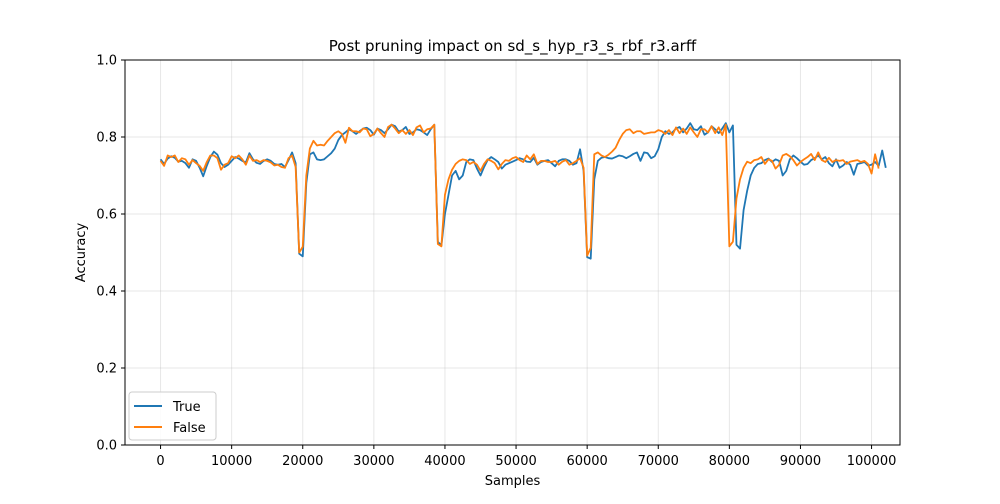 The height and width of the screenshot is (504, 1000). Describe the element at coordinates (106, 61) in the screenshot. I see `y-tick-label: 1.0` at that location.